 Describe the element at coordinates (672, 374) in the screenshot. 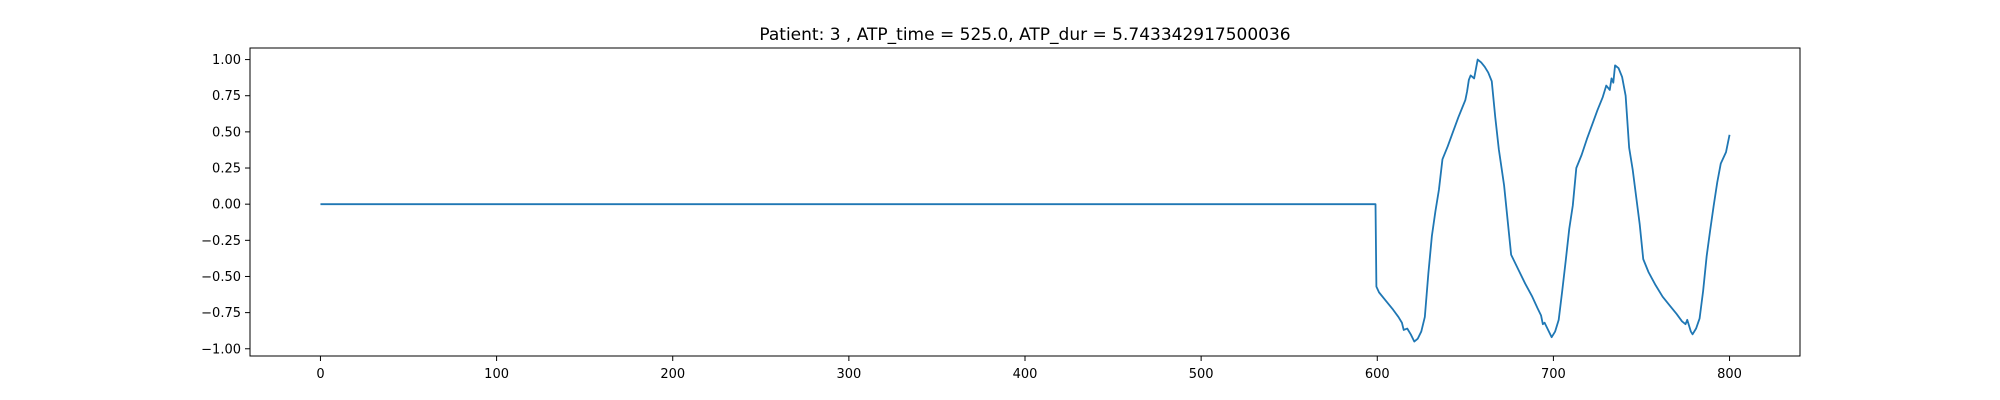

I see `x-tick-label: 200` at that location.